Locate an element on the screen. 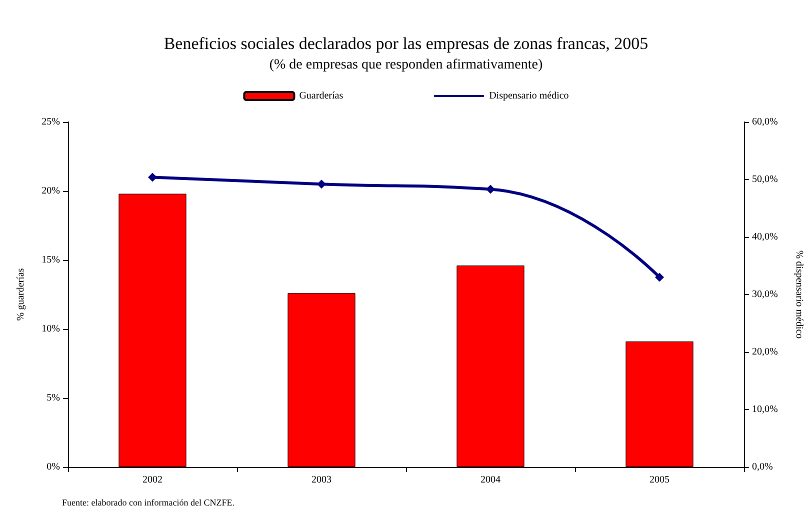 The height and width of the screenshot is (512, 812). x-tick-label: 2002 is located at coordinates (152, 480).